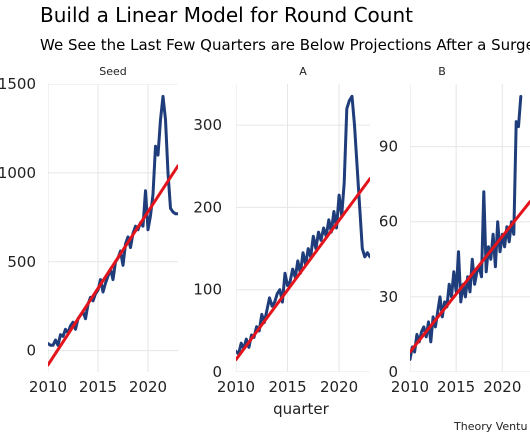 The width and height of the screenshot is (530, 442). What do you see at coordinates (226, 15) in the screenshot?
I see `chart-title: Build a Linear Model for Round Count` at bounding box center [226, 15].